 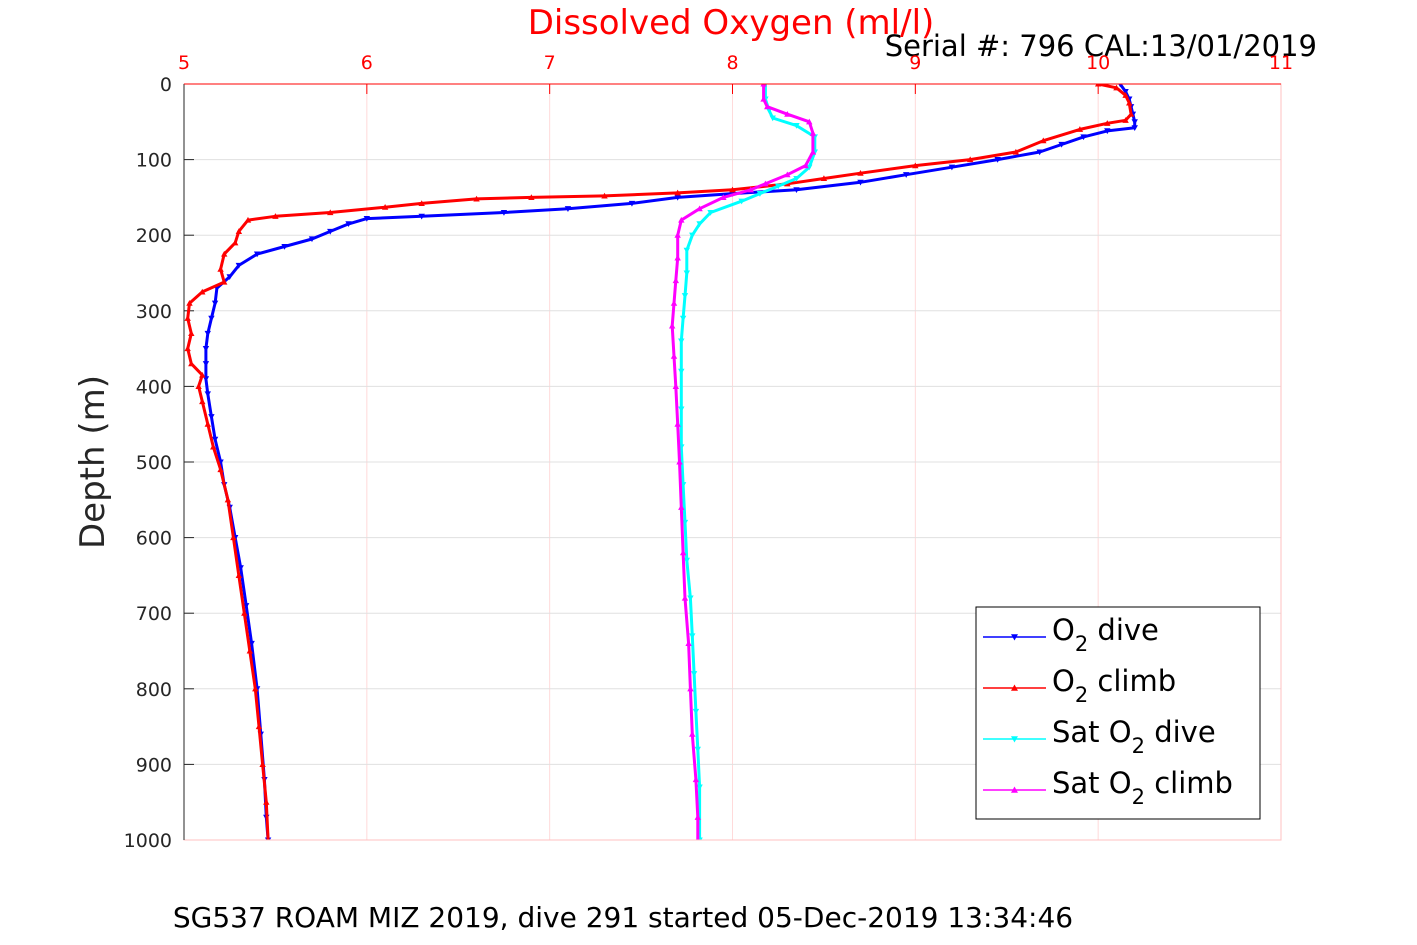 What do you see at coordinates (1142, 787) in the screenshot?
I see `legend-label: Sat O2 climb` at bounding box center [1142, 787].